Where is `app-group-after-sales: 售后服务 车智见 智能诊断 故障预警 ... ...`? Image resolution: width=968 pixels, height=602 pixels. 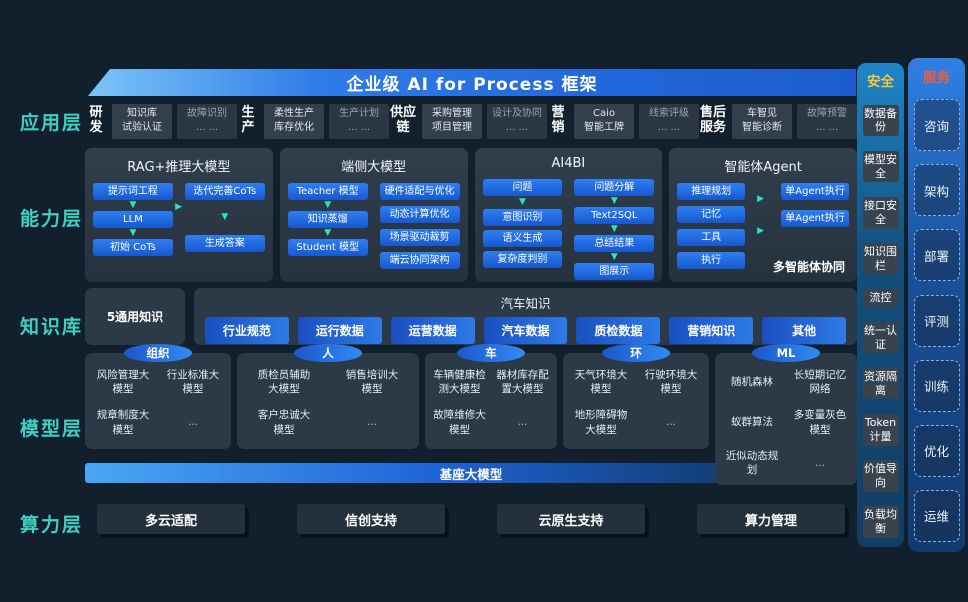 app-group-after-sales: 售后服务 车智见 智能诊断 故障预警 ... ... is located at coordinates (778, 121).